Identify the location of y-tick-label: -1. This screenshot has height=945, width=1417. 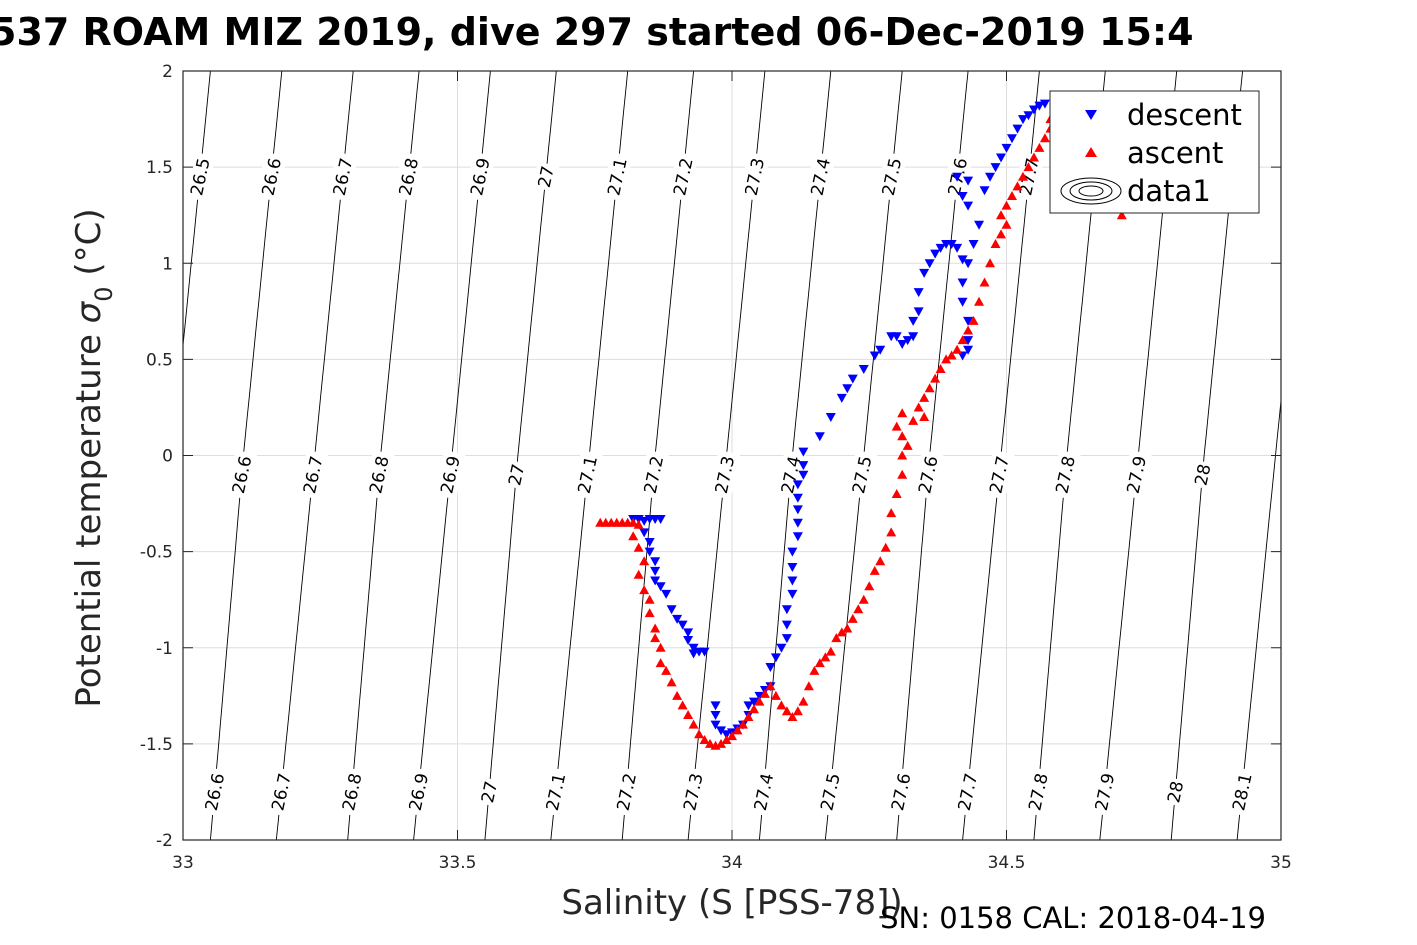
(164, 649).